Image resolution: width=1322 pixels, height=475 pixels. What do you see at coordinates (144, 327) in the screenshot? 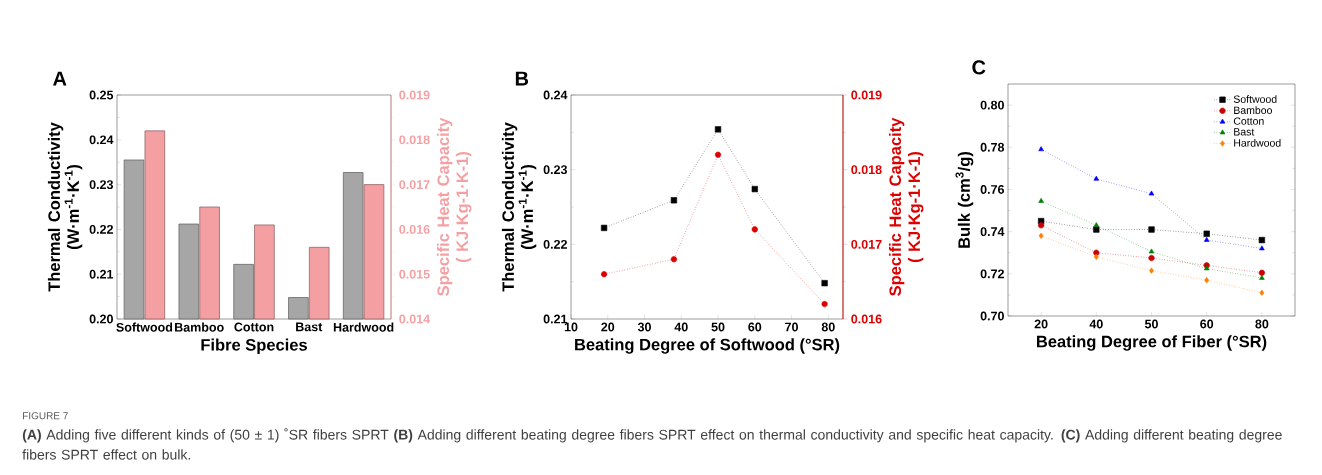
I see `x-tick-label: Softwood` at bounding box center [144, 327].